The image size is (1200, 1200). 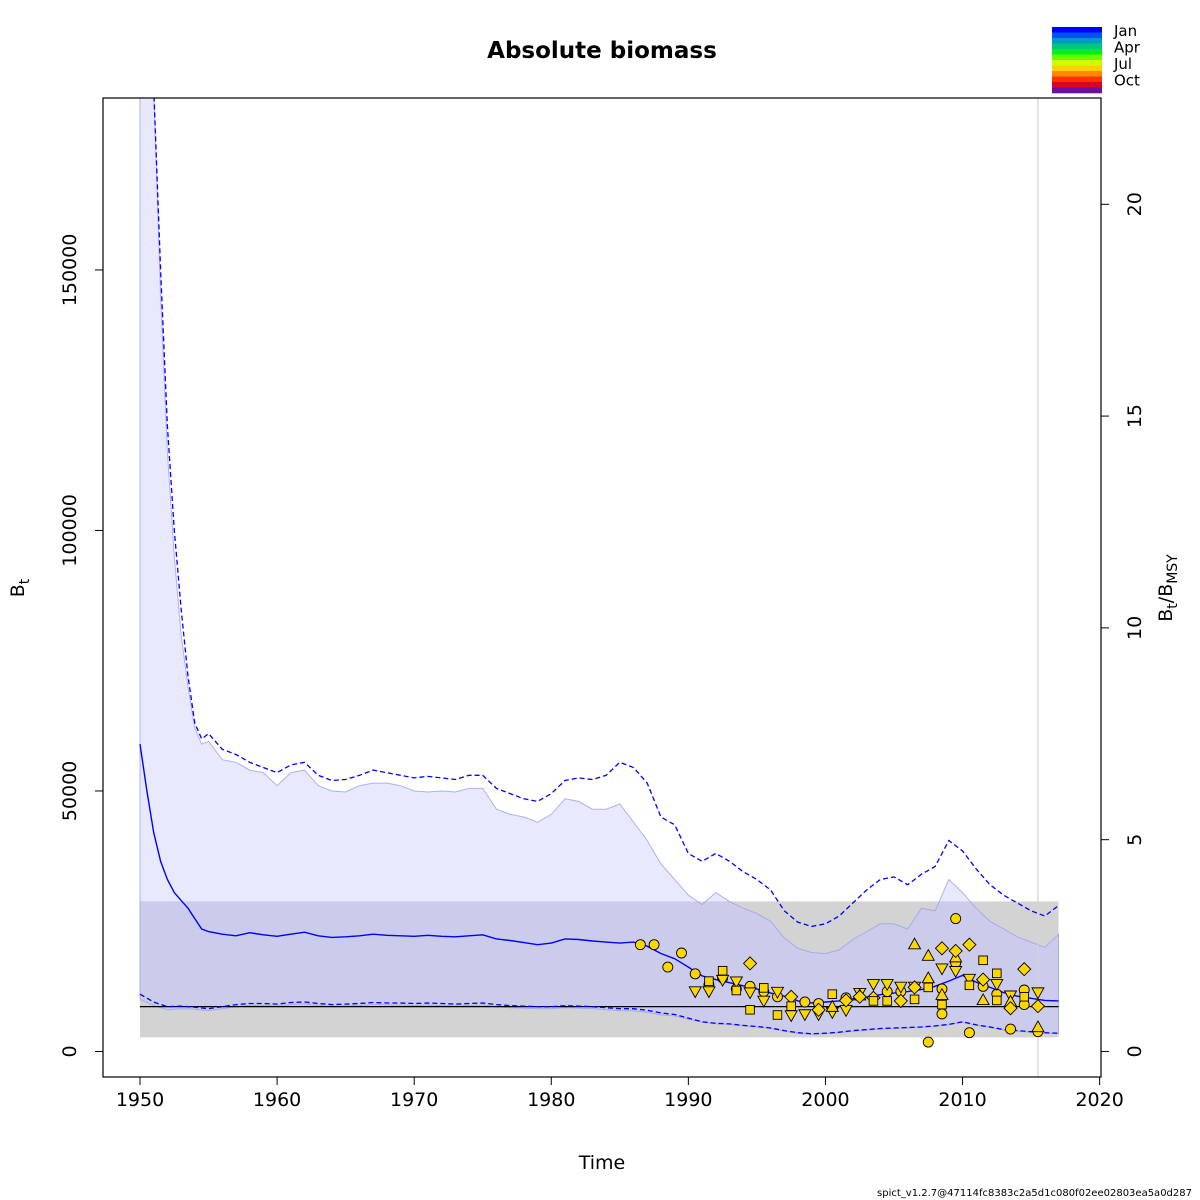 I want to click on right-axis-label-part: t, so click(x=1173, y=606).